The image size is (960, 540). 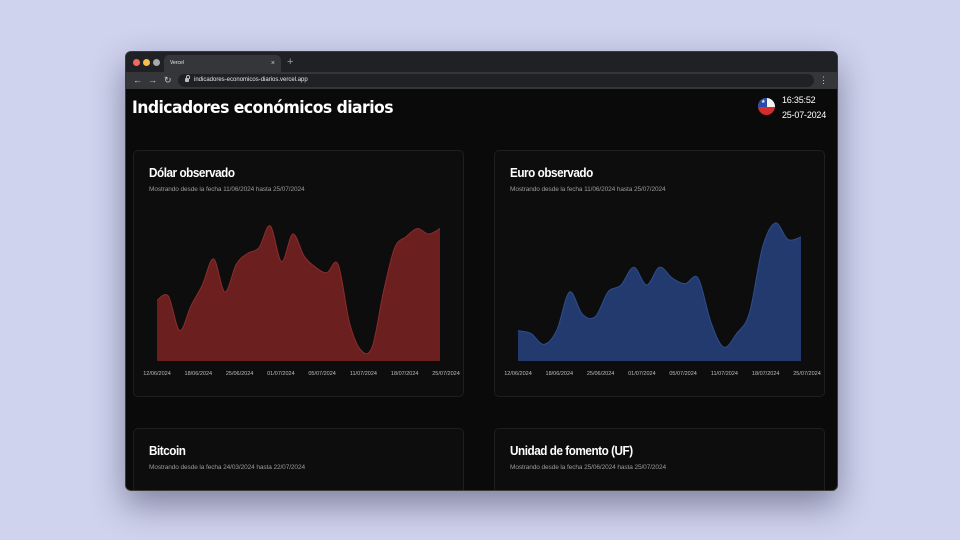 What do you see at coordinates (551, 172) in the screenshot?
I see `card-title: Euro observado` at bounding box center [551, 172].